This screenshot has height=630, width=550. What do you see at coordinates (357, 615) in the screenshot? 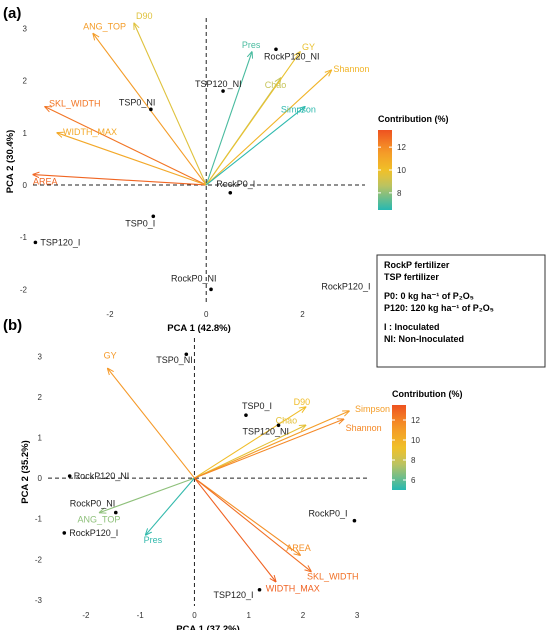
I see `x-tick-label: 3` at bounding box center [357, 615].